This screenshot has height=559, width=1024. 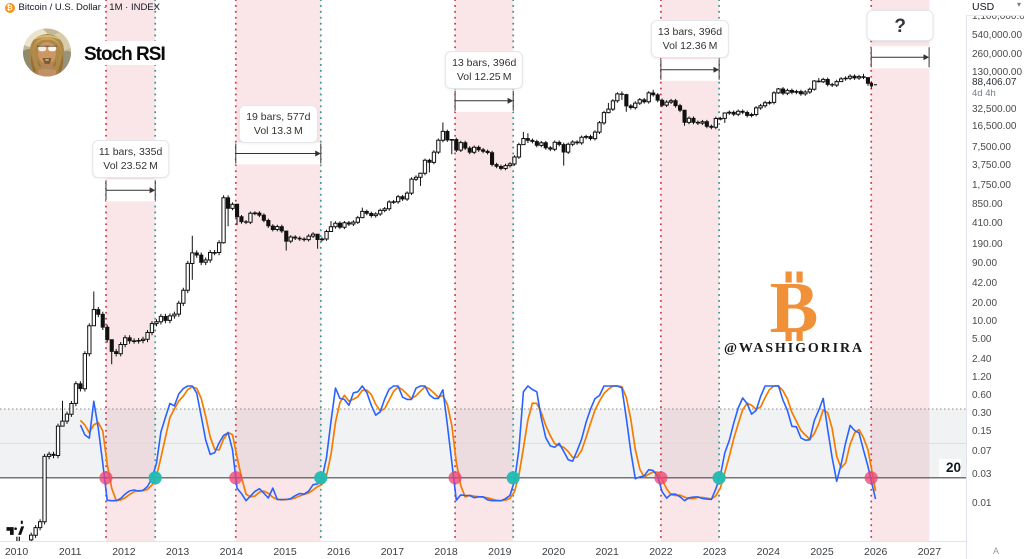 What do you see at coordinates (794, 307) in the screenshot?
I see `svg-text: B` at bounding box center [794, 307].